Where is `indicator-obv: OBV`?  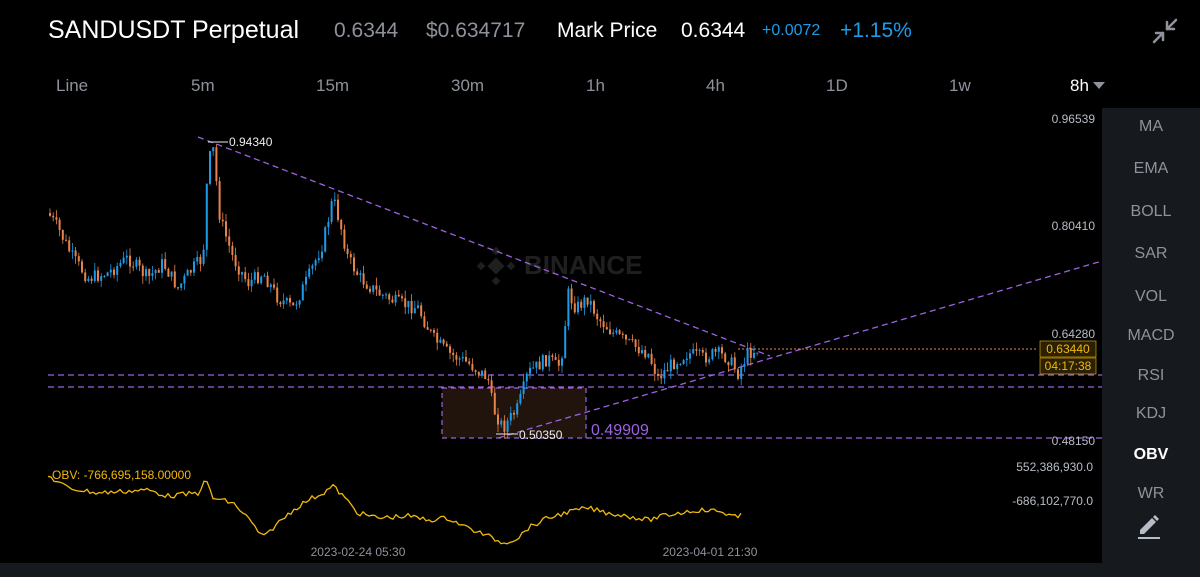 indicator-obv: OBV is located at coordinates (1151, 454).